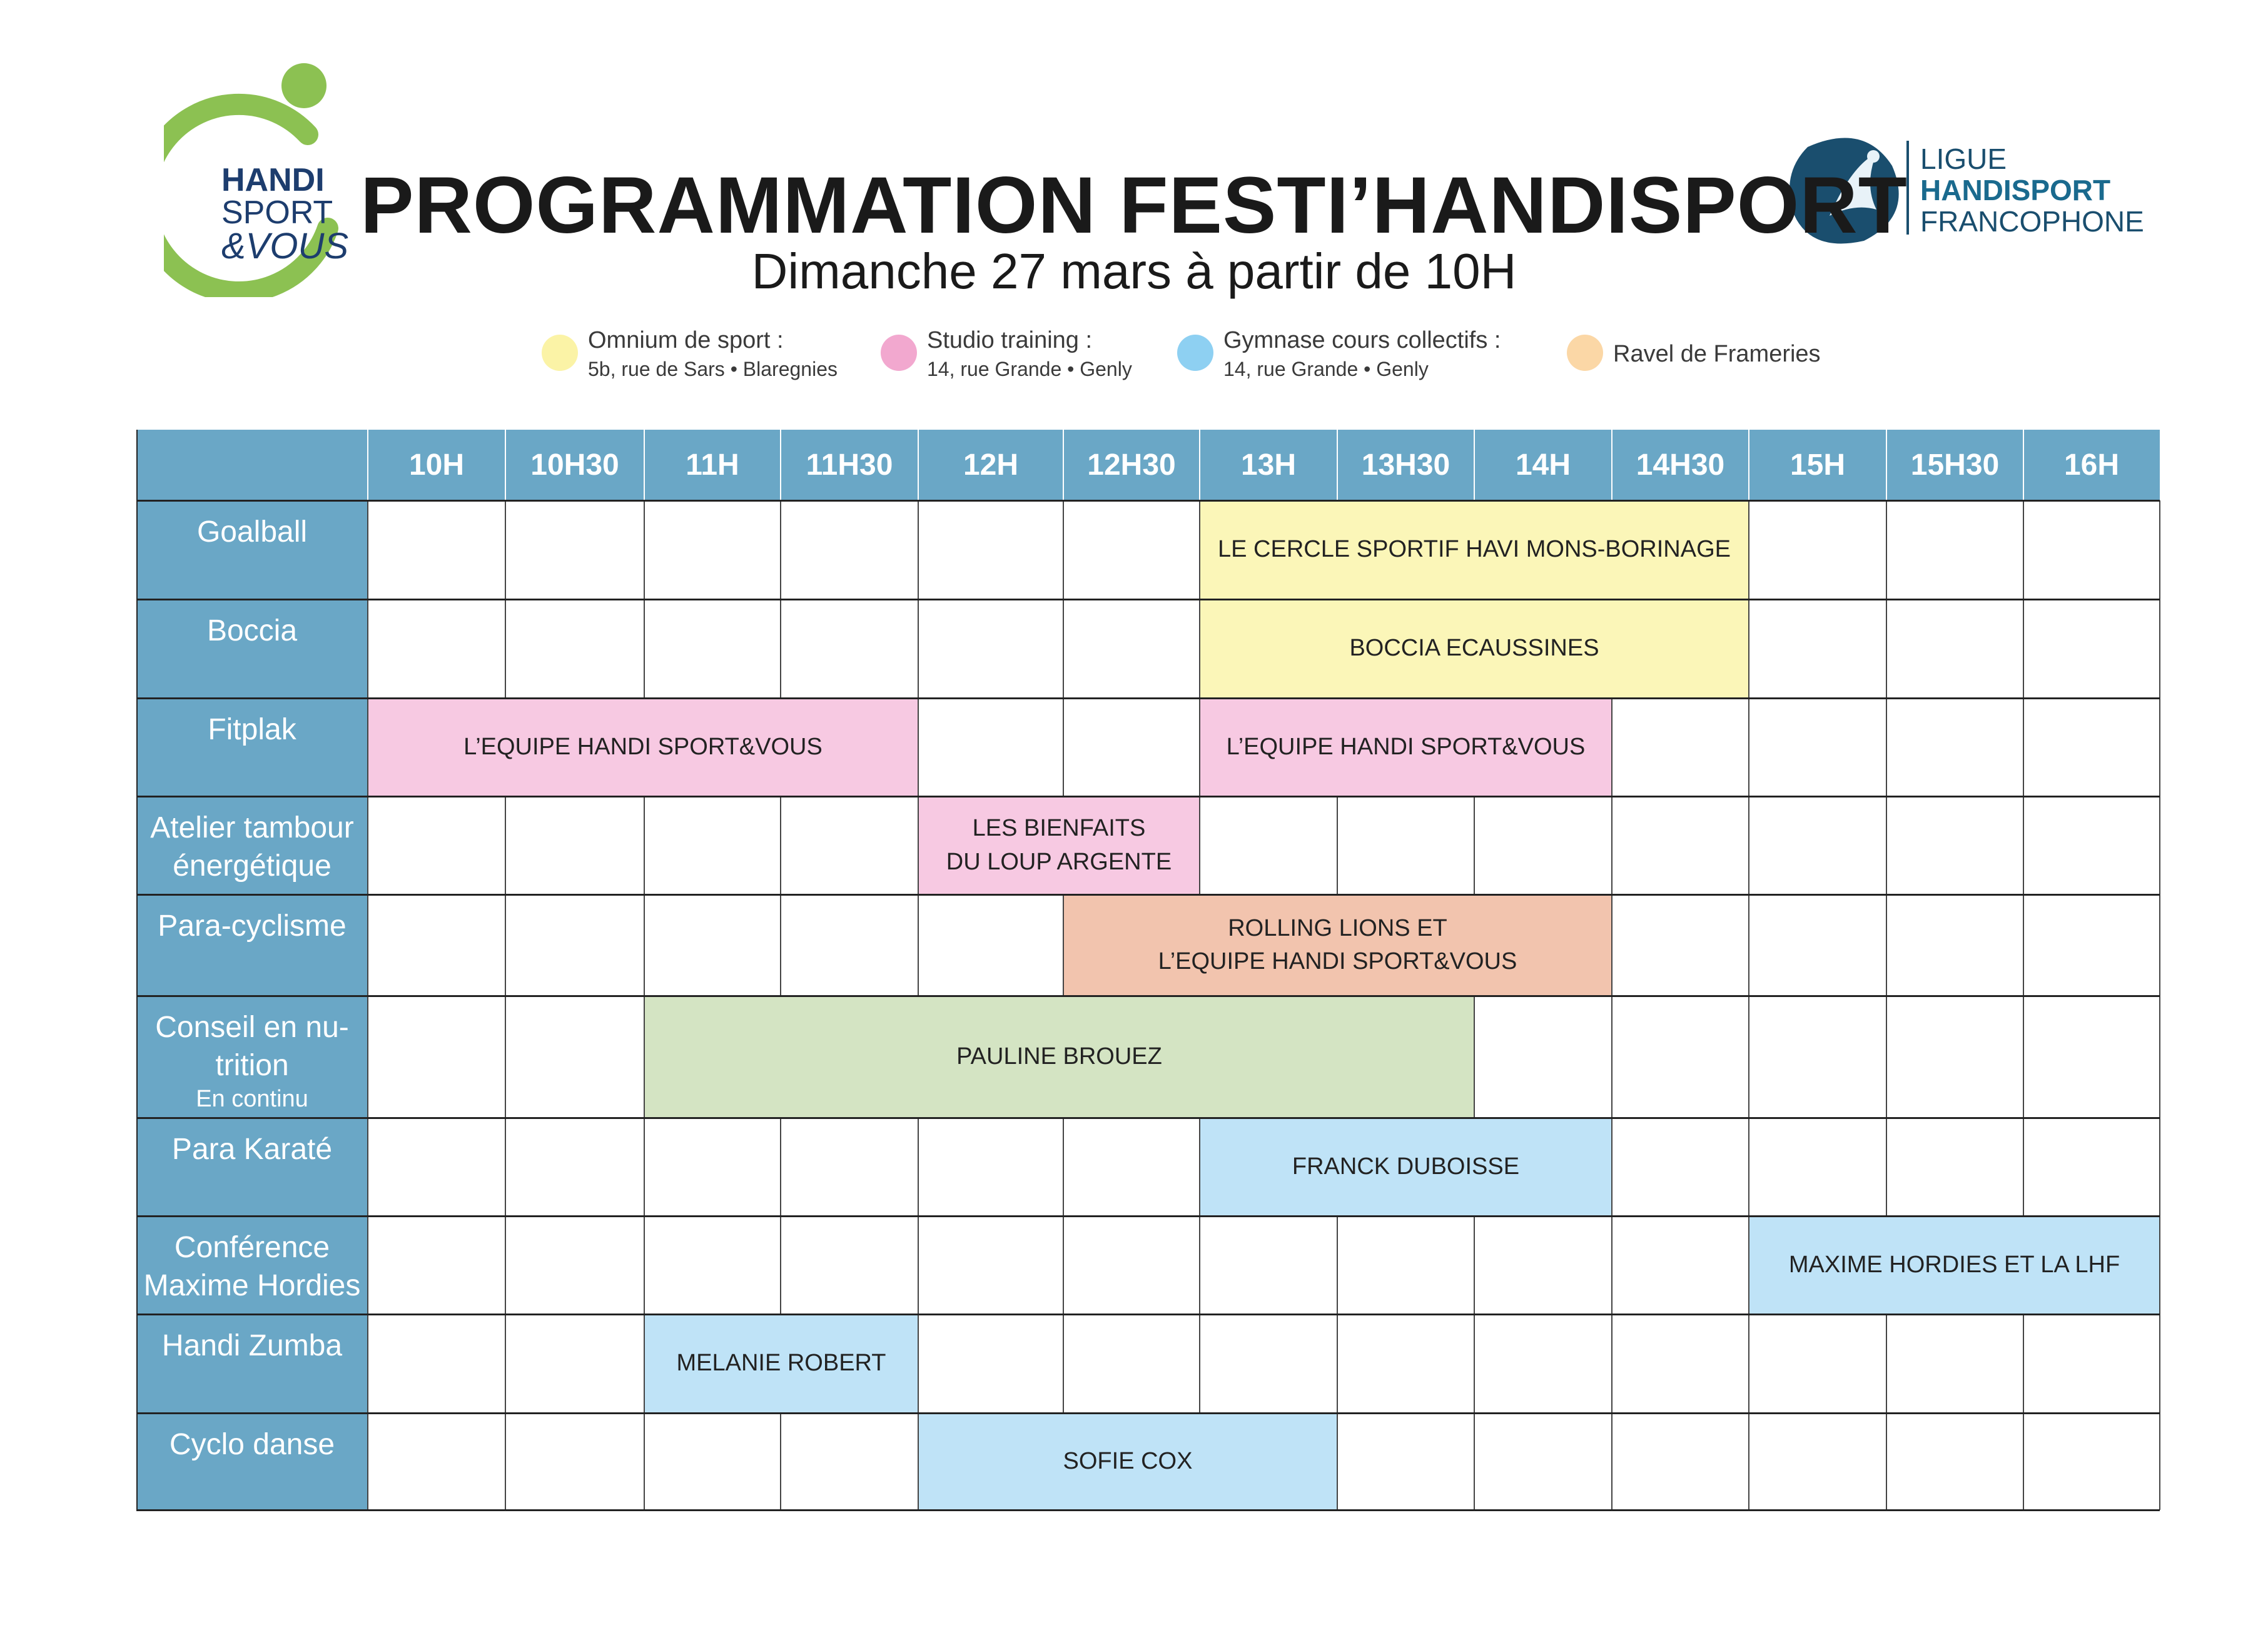 This screenshot has height=1625, width=2268. Describe the element at coordinates (436, 465) in the screenshot. I see `time-header: 10H` at that location.